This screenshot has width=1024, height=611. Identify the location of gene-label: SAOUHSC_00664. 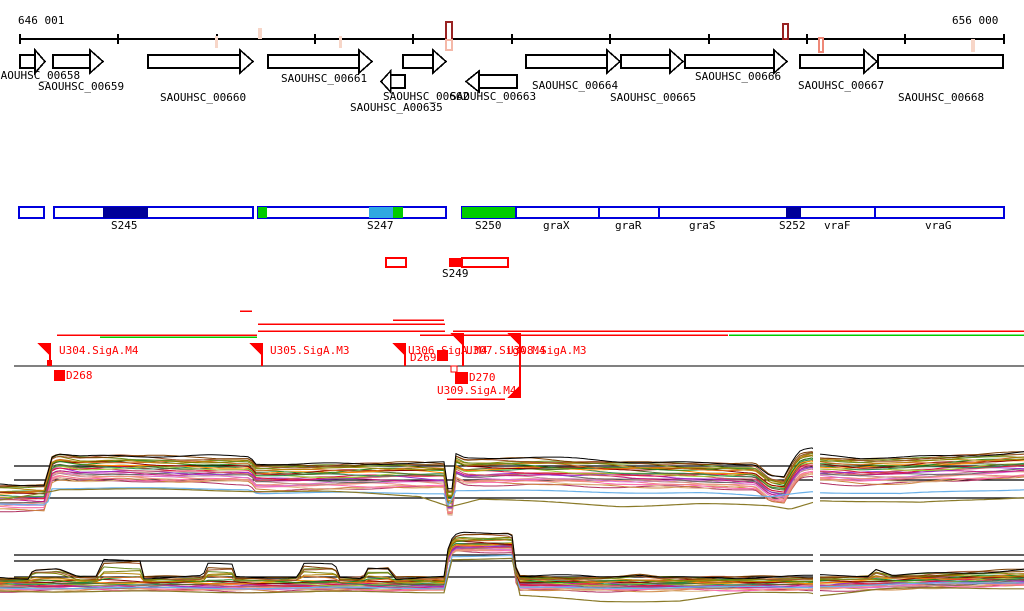
(575, 85).